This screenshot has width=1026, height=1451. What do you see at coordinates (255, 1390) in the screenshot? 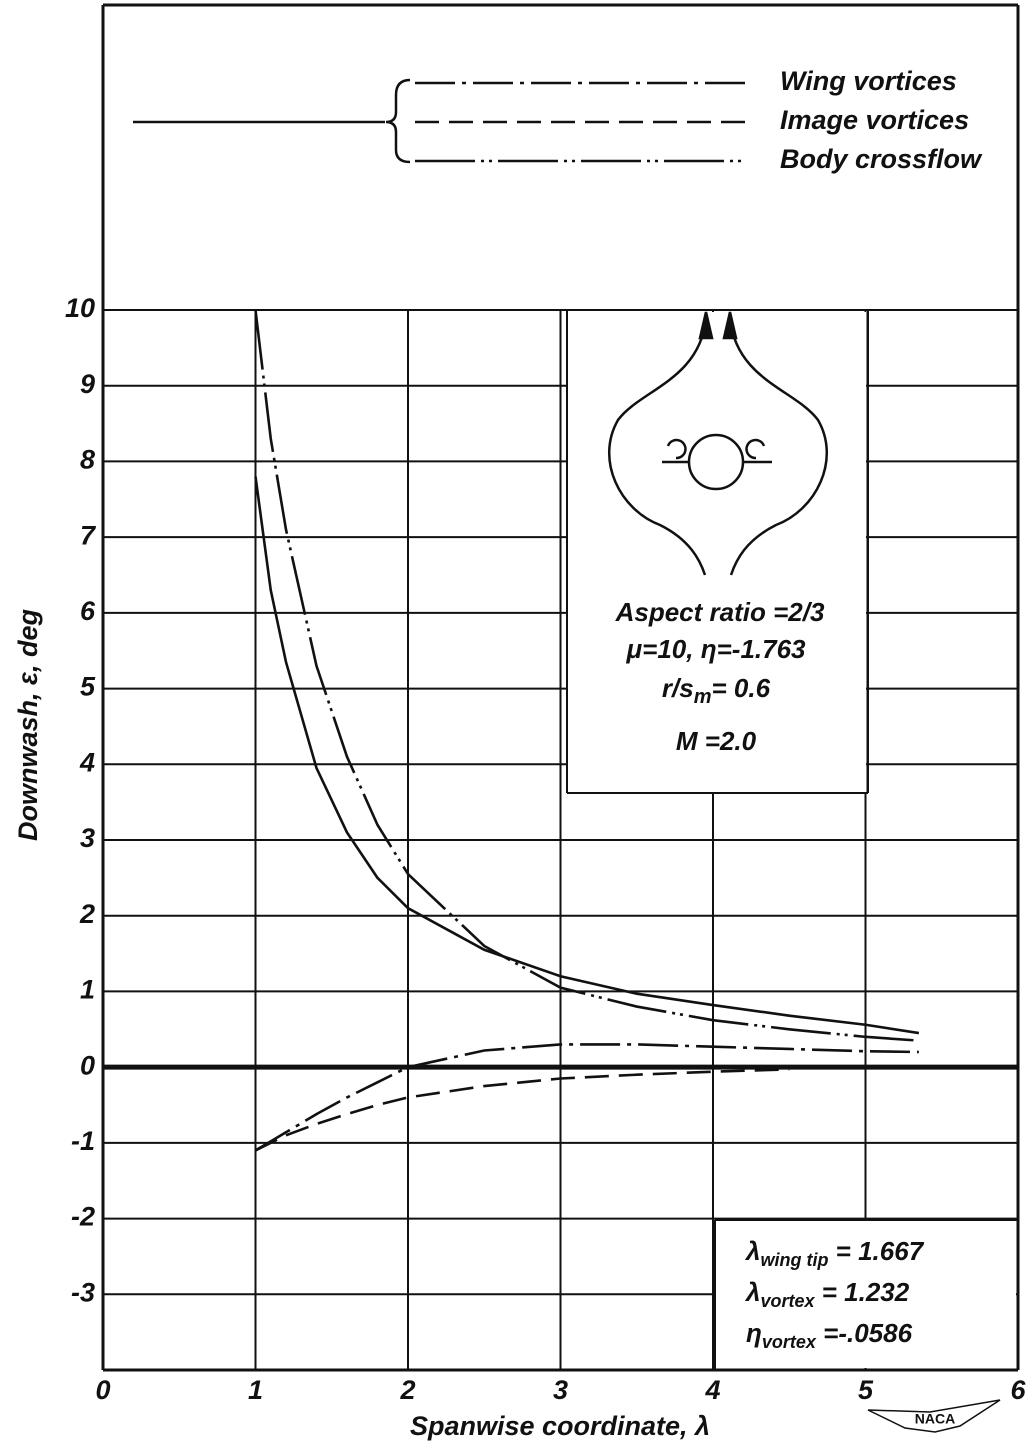
I see `x-tick-label: 1` at bounding box center [255, 1390].